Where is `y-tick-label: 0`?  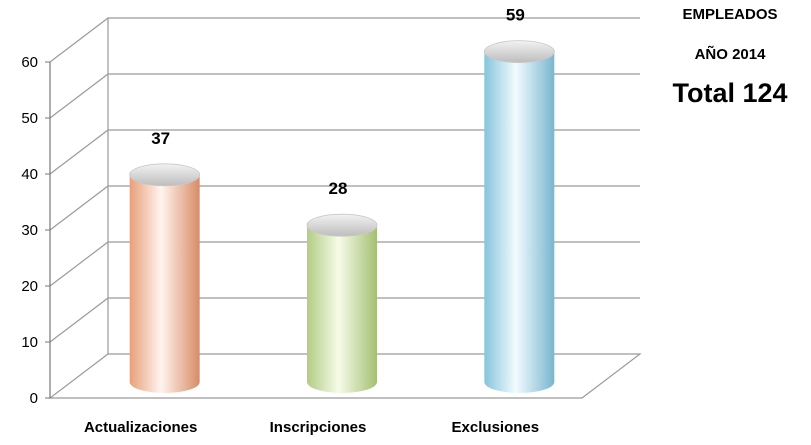
y-tick-label: 0 is located at coordinates (34, 398).